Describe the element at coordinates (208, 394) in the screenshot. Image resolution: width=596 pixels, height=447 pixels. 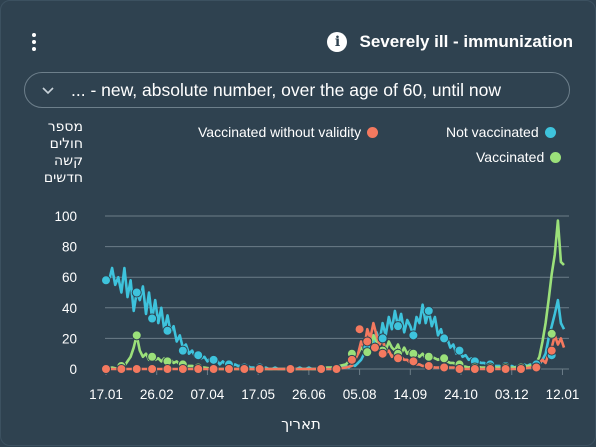
I see `x-tick-label: 07.04` at that location.